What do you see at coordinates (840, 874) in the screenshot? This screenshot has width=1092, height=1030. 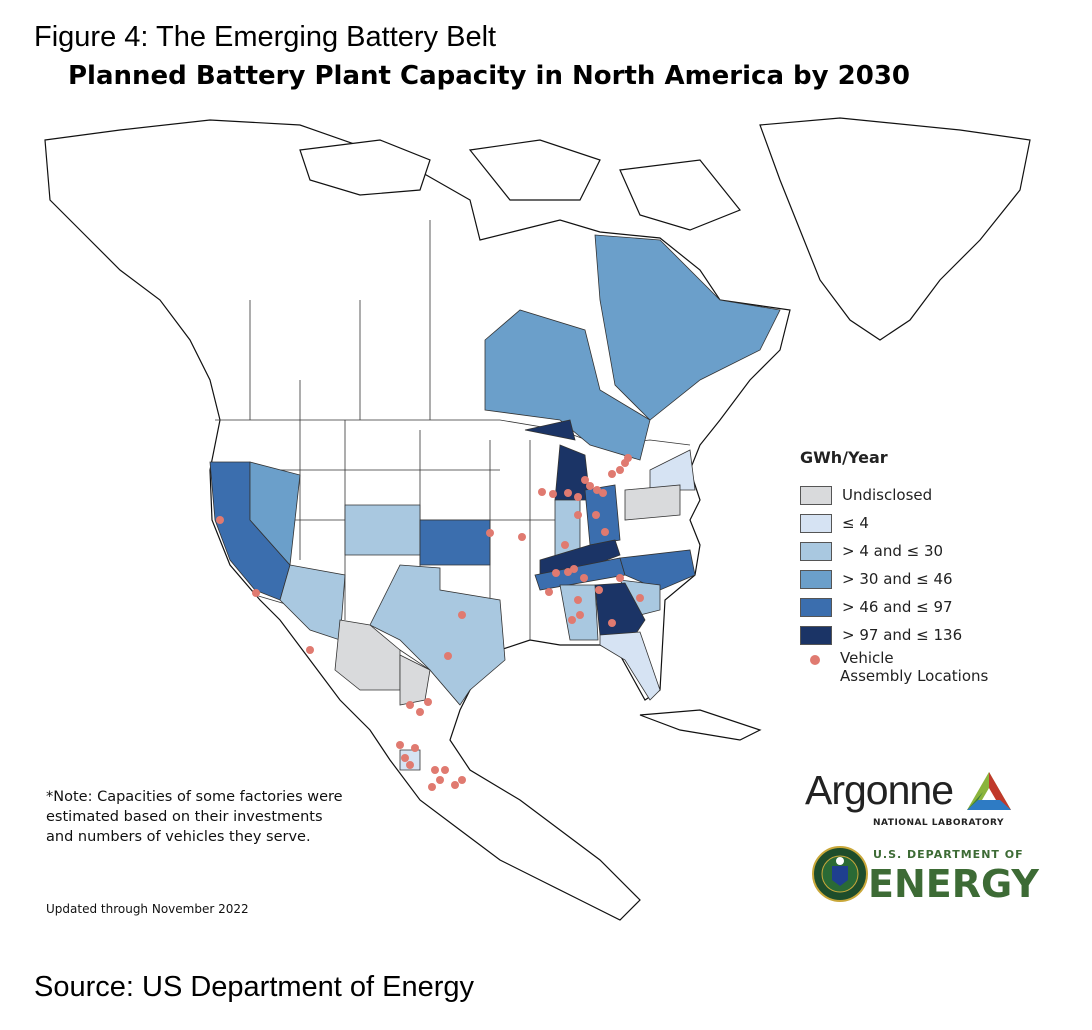 I see `doe-seal-icon` at bounding box center [840, 874].